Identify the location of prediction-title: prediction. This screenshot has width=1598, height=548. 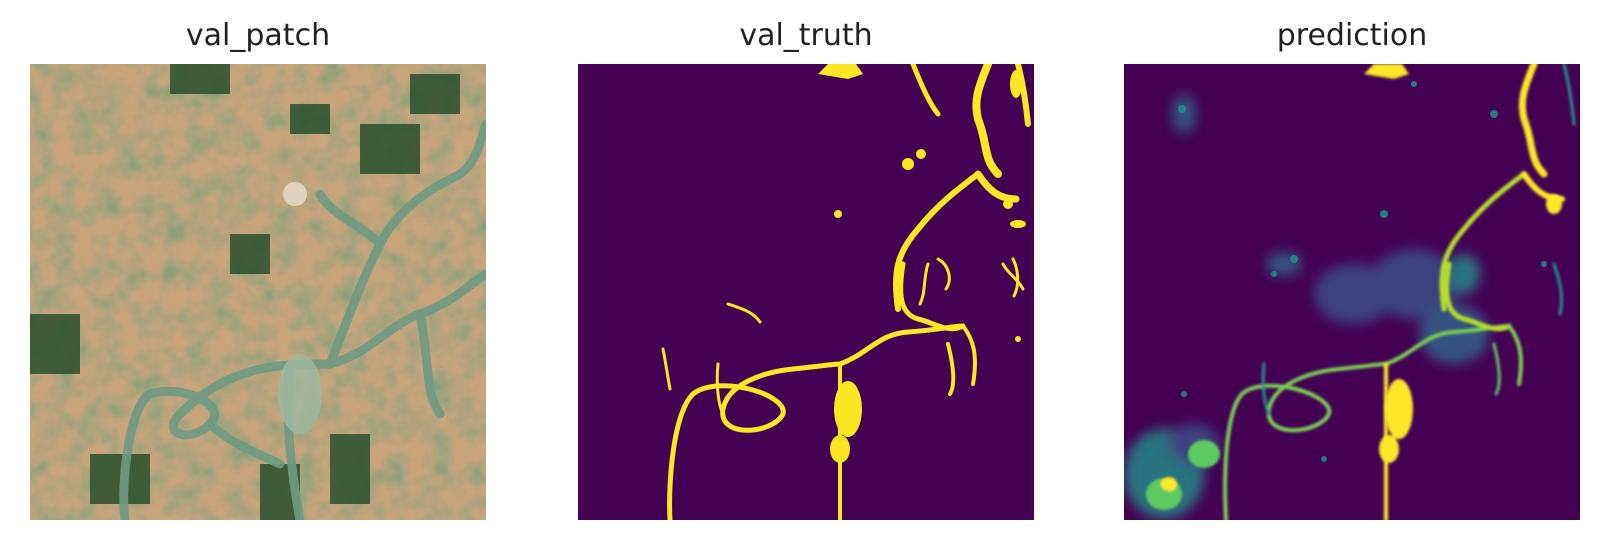
(1352, 35).